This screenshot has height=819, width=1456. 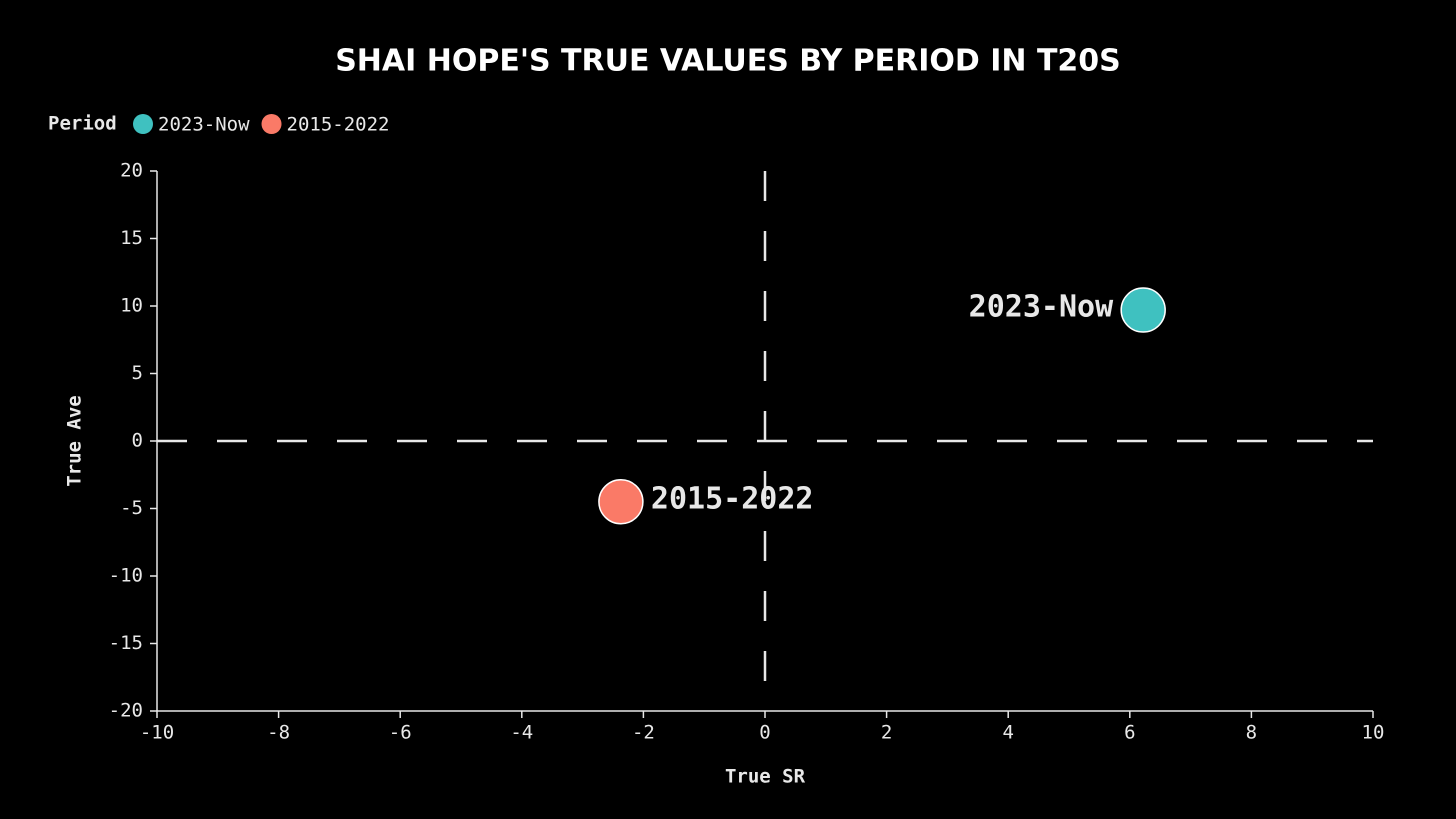 I want to click on legend-label: 2015-2022, so click(x=338, y=125).